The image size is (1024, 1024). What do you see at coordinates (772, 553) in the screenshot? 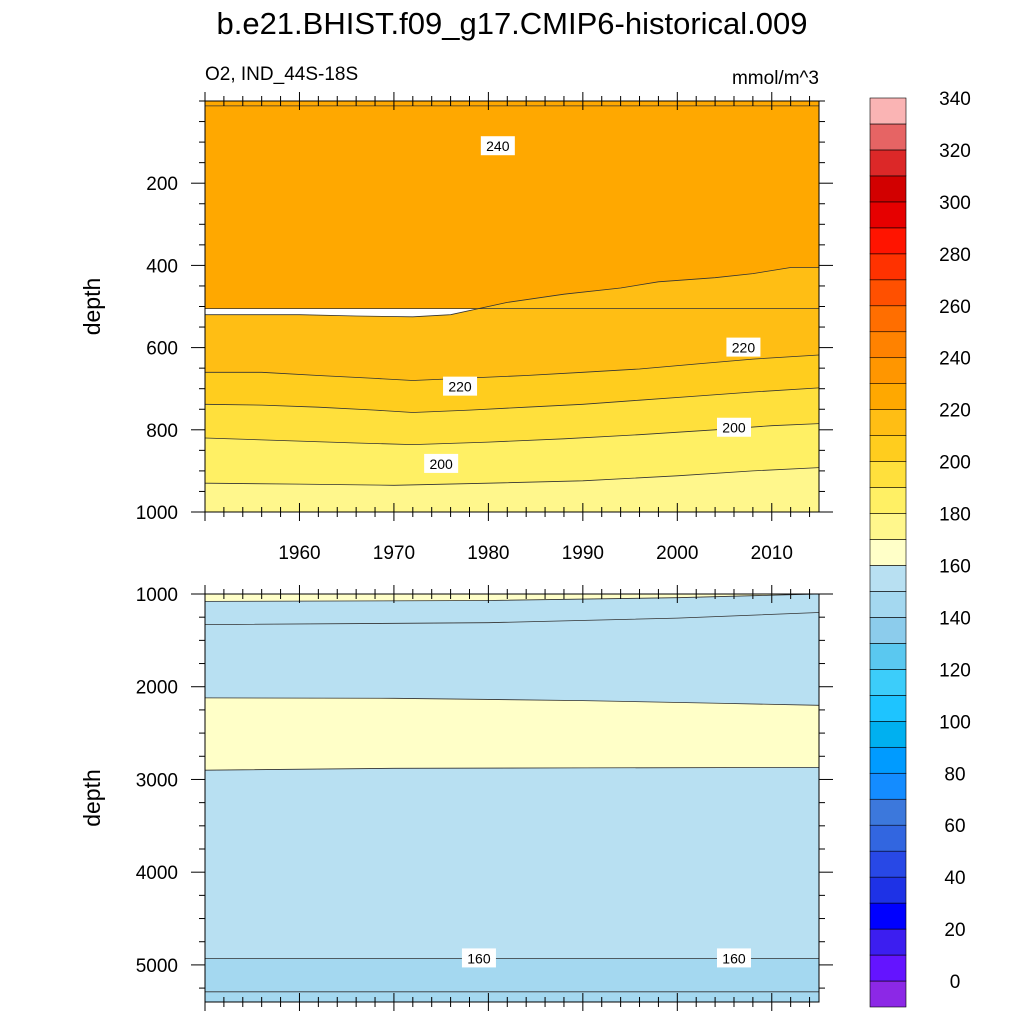
I see `x-tick-label: 2010` at bounding box center [772, 553].